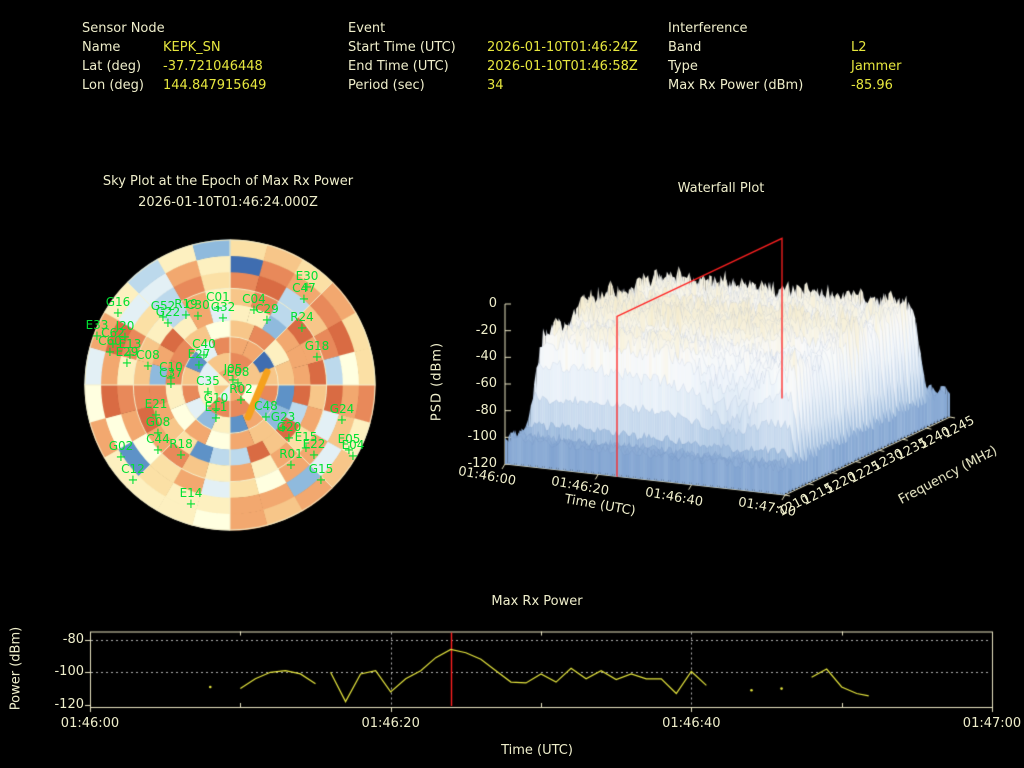 The image size is (1024, 768). I want to click on satellite-label-C29: C29 +, so click(267, 315).